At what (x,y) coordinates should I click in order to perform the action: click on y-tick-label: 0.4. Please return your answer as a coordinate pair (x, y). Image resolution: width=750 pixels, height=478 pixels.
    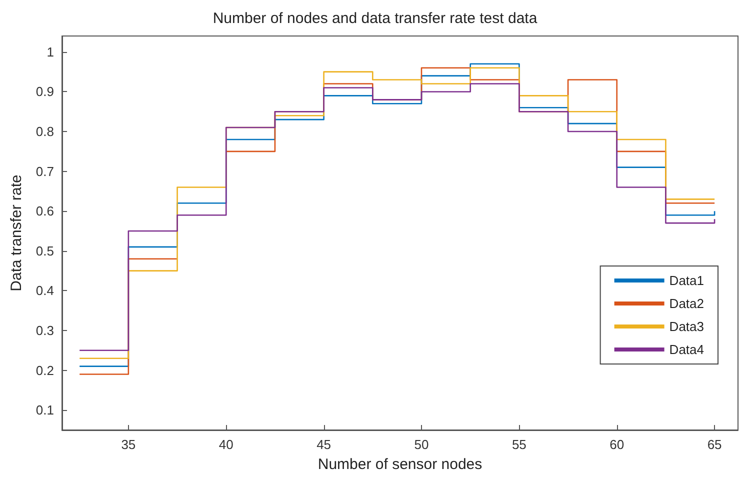
    Looking at the image, I should click on (45, 290).